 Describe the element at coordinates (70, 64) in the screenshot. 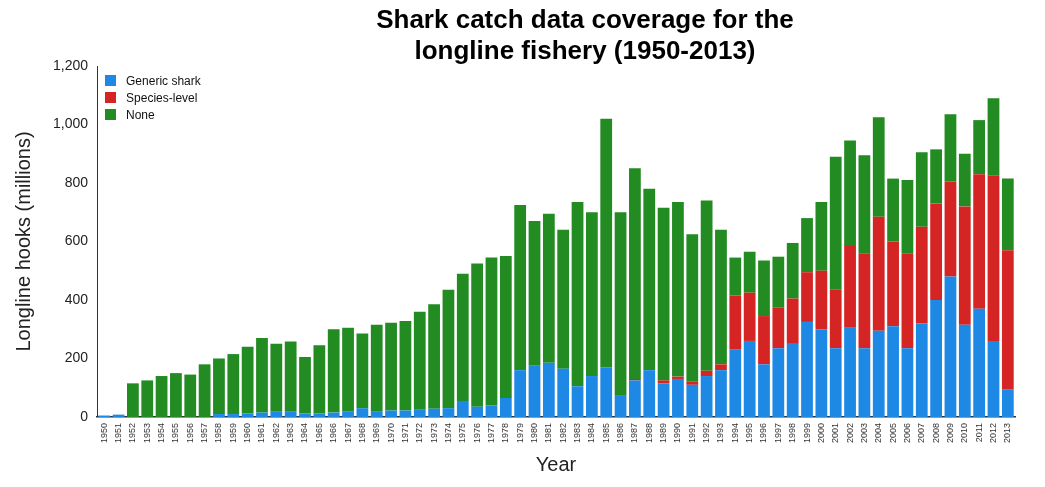

I see `y-tick-label: 1,200` at that location.